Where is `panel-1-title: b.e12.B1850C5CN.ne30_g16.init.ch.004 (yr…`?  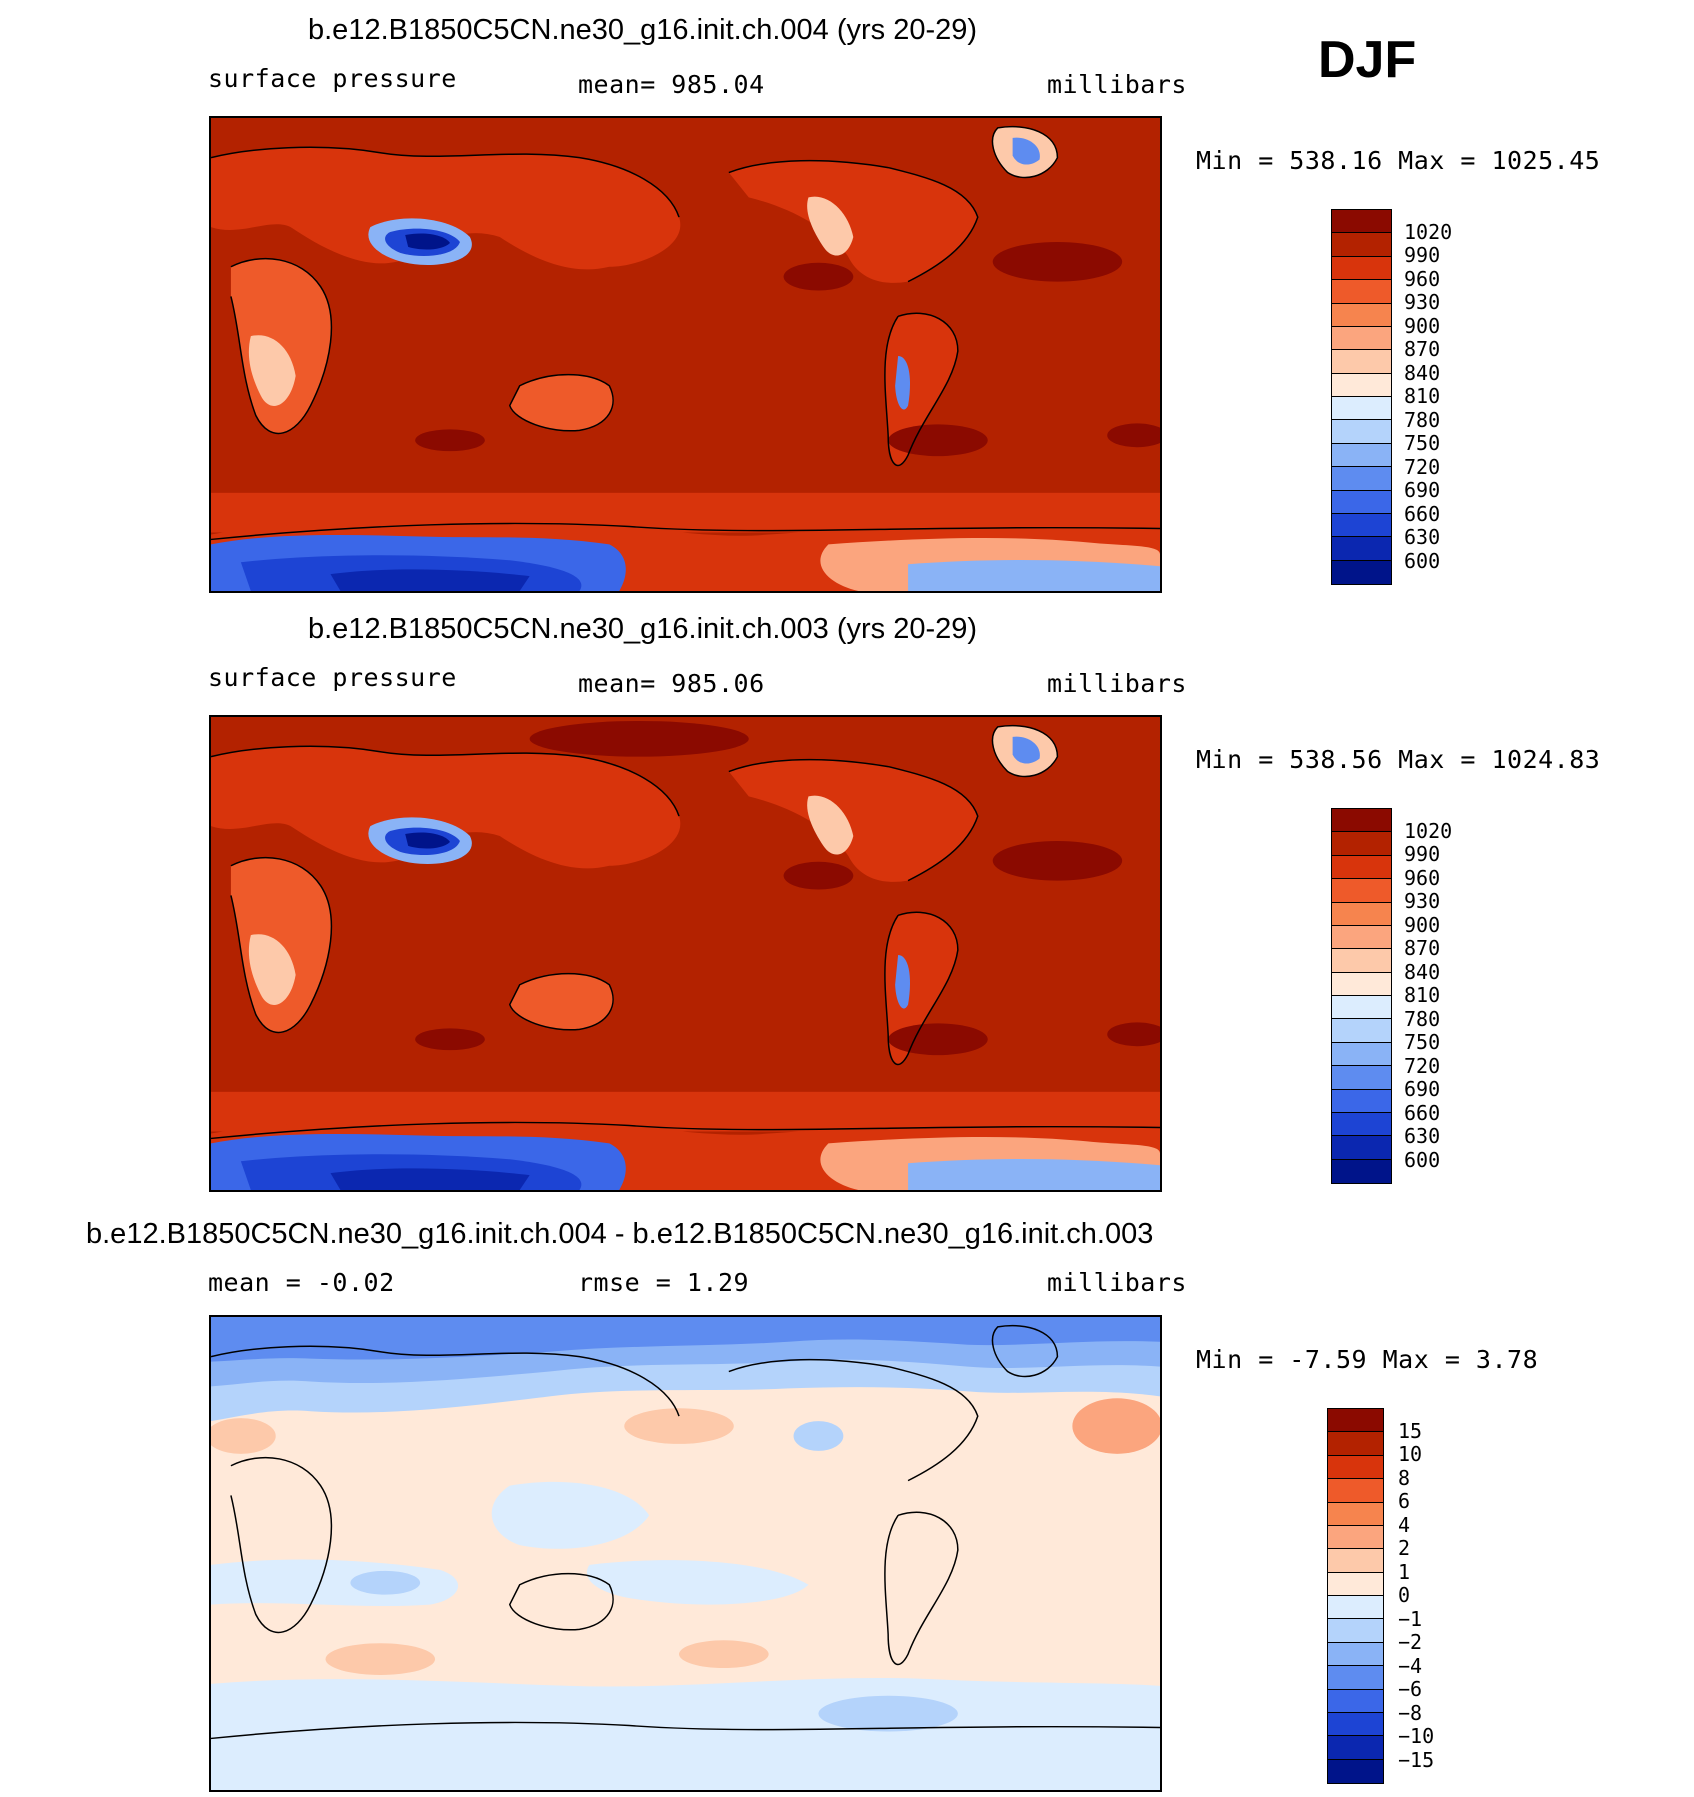 panel-1-title: b.e12.B1850C5CN.ne30_g16.init.ch.004 (yr… is located at coordinates (643, 30).